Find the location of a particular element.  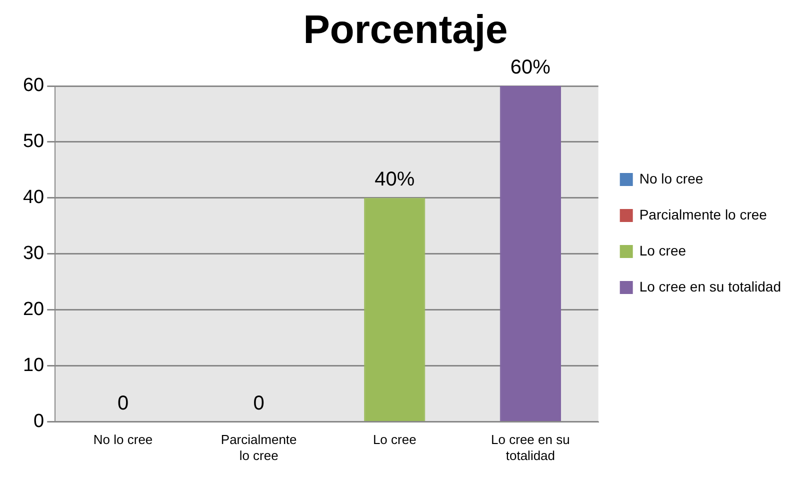

data-label: 60% is located at coordinates (530, 67).